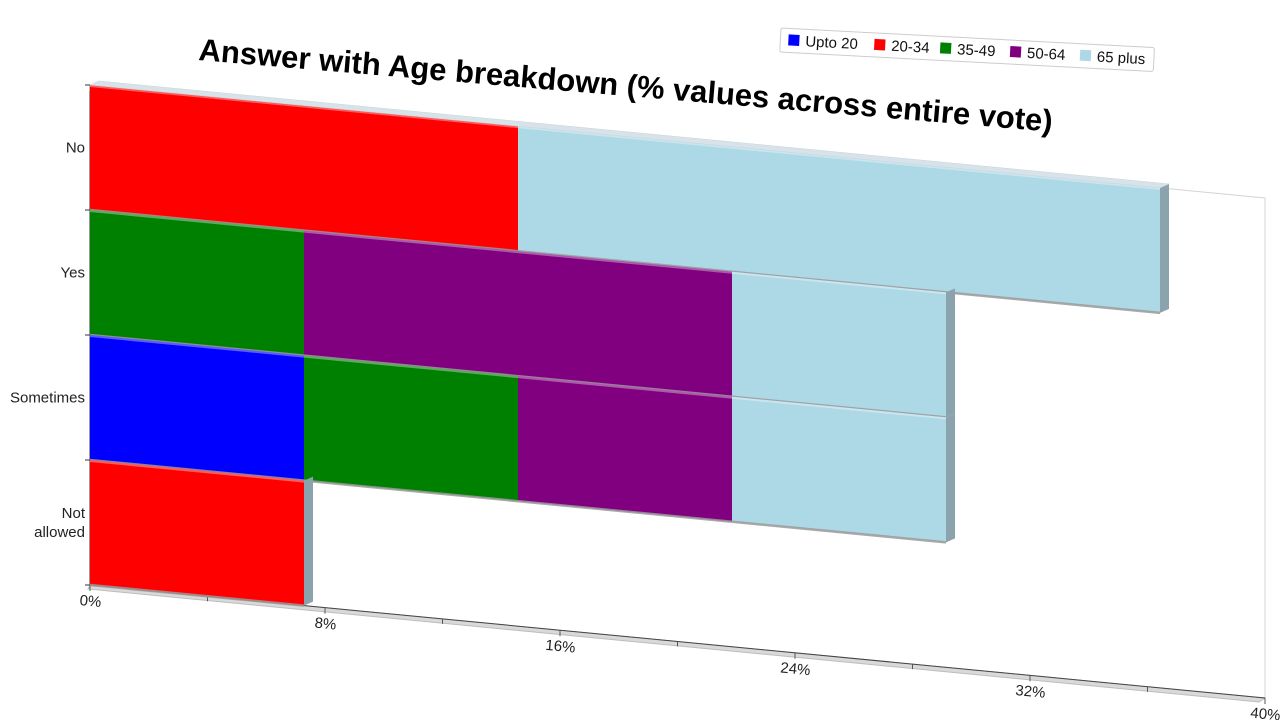 The width and height of the screenshot is (1280, 720). I want to click on bar-top-face, so click(629, 134).